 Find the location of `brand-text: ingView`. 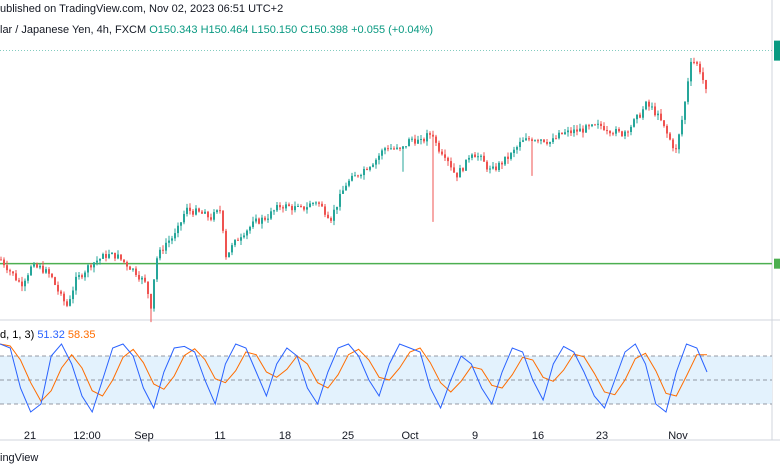

brand-text: ingView is located at coordinates (19, 458).